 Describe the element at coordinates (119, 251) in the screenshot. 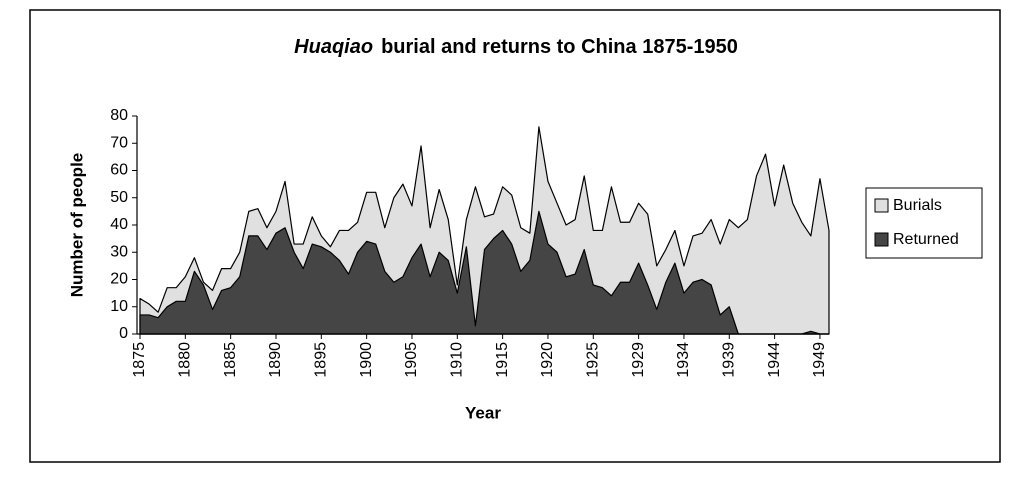

I see `y-tick-label: 30` at that location.